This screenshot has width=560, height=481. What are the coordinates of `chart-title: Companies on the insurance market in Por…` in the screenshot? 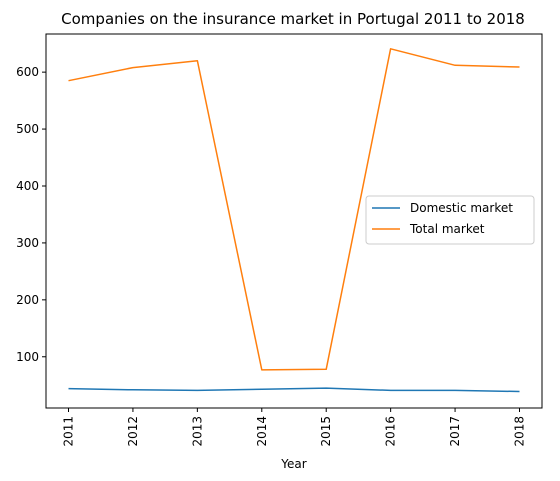 It's located at (293, 19).